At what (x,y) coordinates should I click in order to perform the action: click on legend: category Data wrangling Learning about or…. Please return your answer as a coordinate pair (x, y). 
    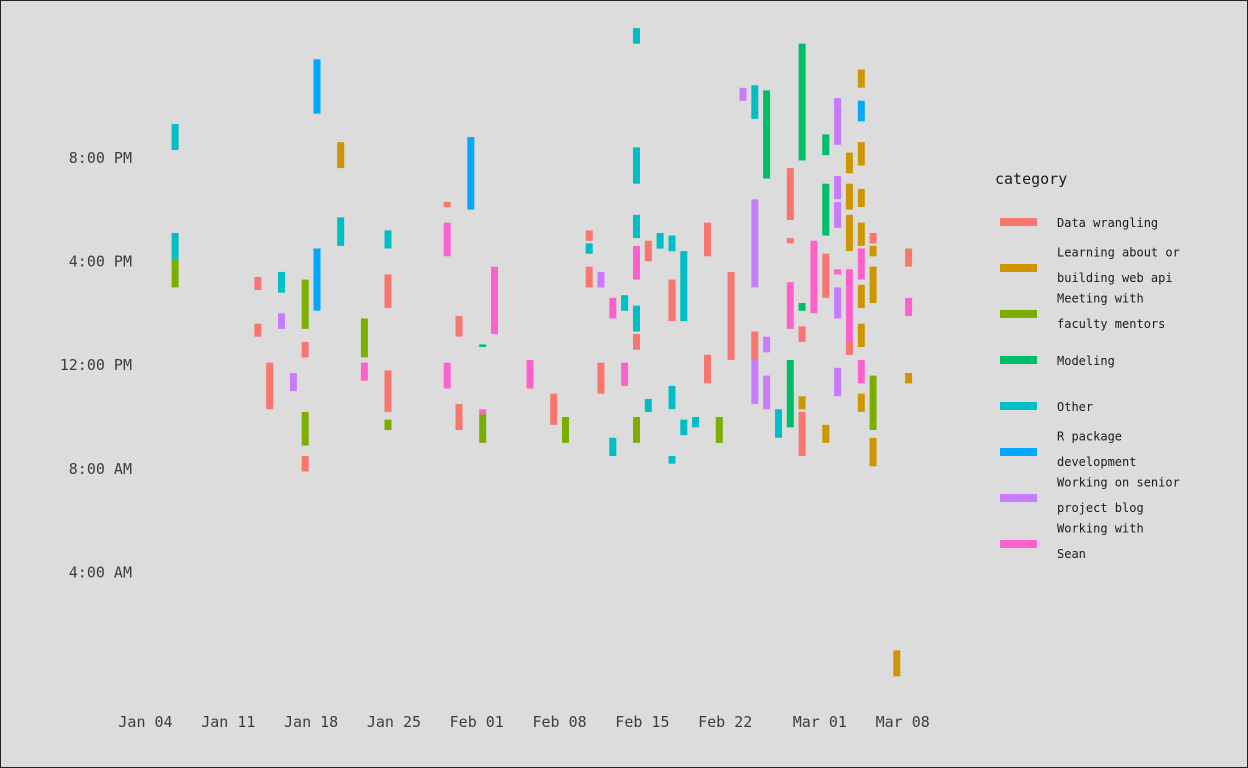
    Looking at the image, I should click on (1087, 365).